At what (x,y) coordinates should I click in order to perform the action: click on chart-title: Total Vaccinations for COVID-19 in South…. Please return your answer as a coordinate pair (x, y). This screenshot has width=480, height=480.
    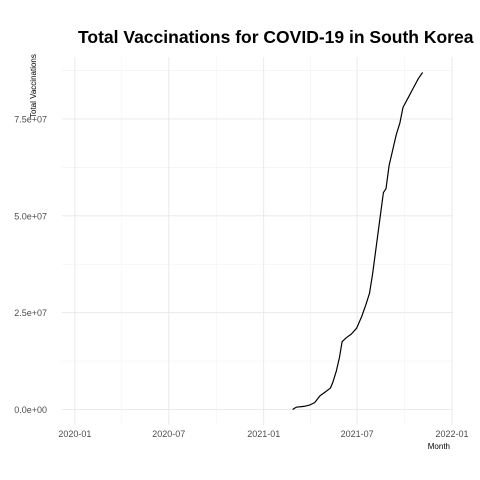
    Looking at the image, I should click on (276, 37).